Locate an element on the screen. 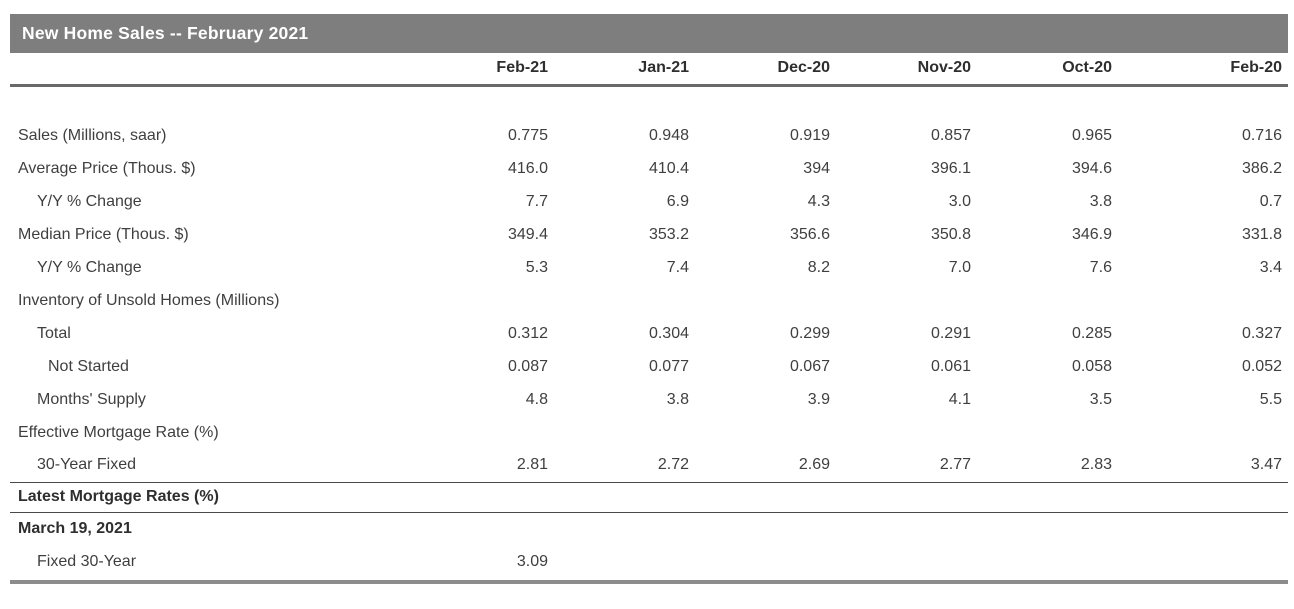 The image size is (1294, 609). date-row: March 19, 2021 is located at coordinates (649, 528).